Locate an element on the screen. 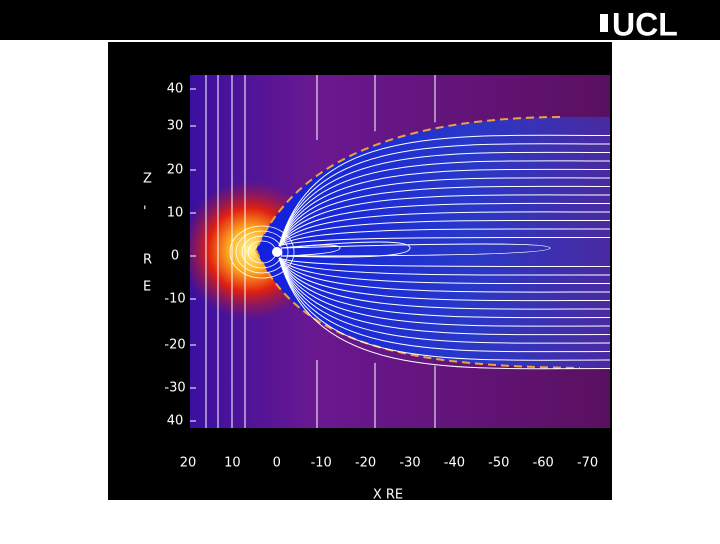  earth is located at coordinates (277, 252).